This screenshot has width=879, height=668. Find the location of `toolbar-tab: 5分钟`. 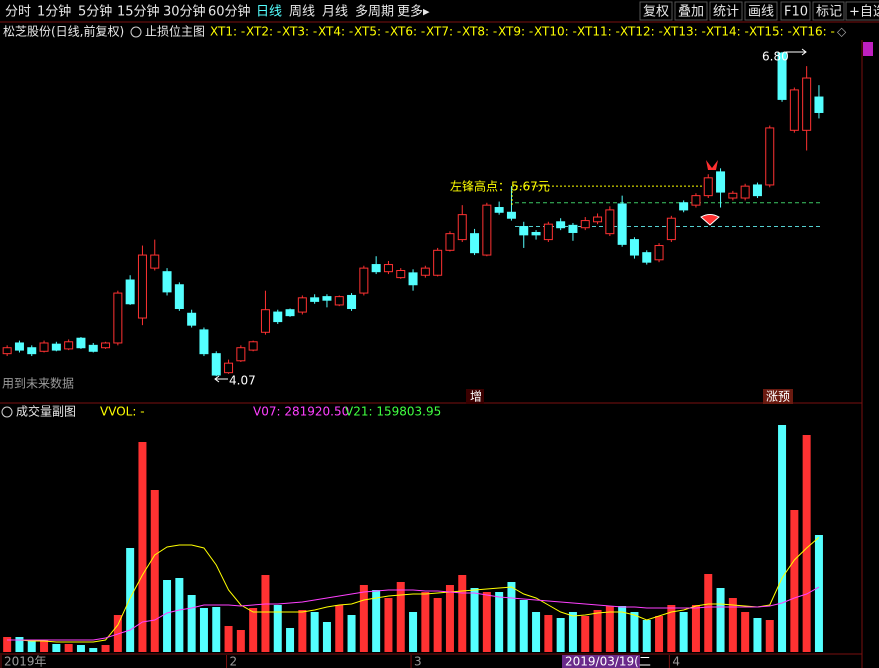

toolbar-tab: 5分钟 is located at coordinates (95, 12).